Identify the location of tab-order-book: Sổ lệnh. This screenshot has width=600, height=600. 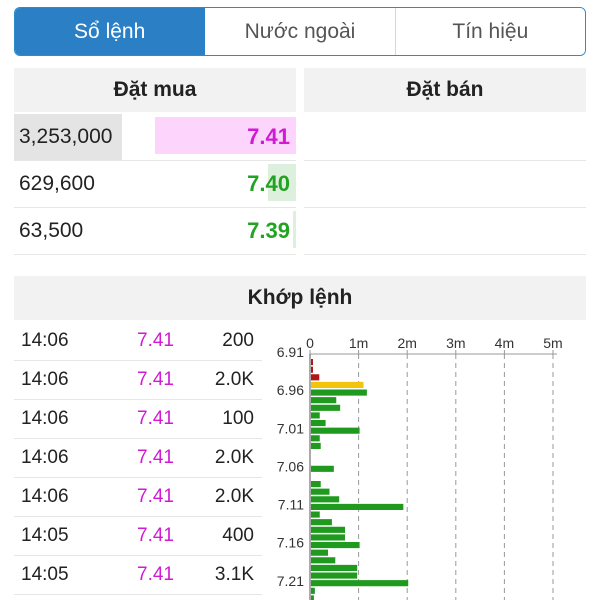
(110, 31).